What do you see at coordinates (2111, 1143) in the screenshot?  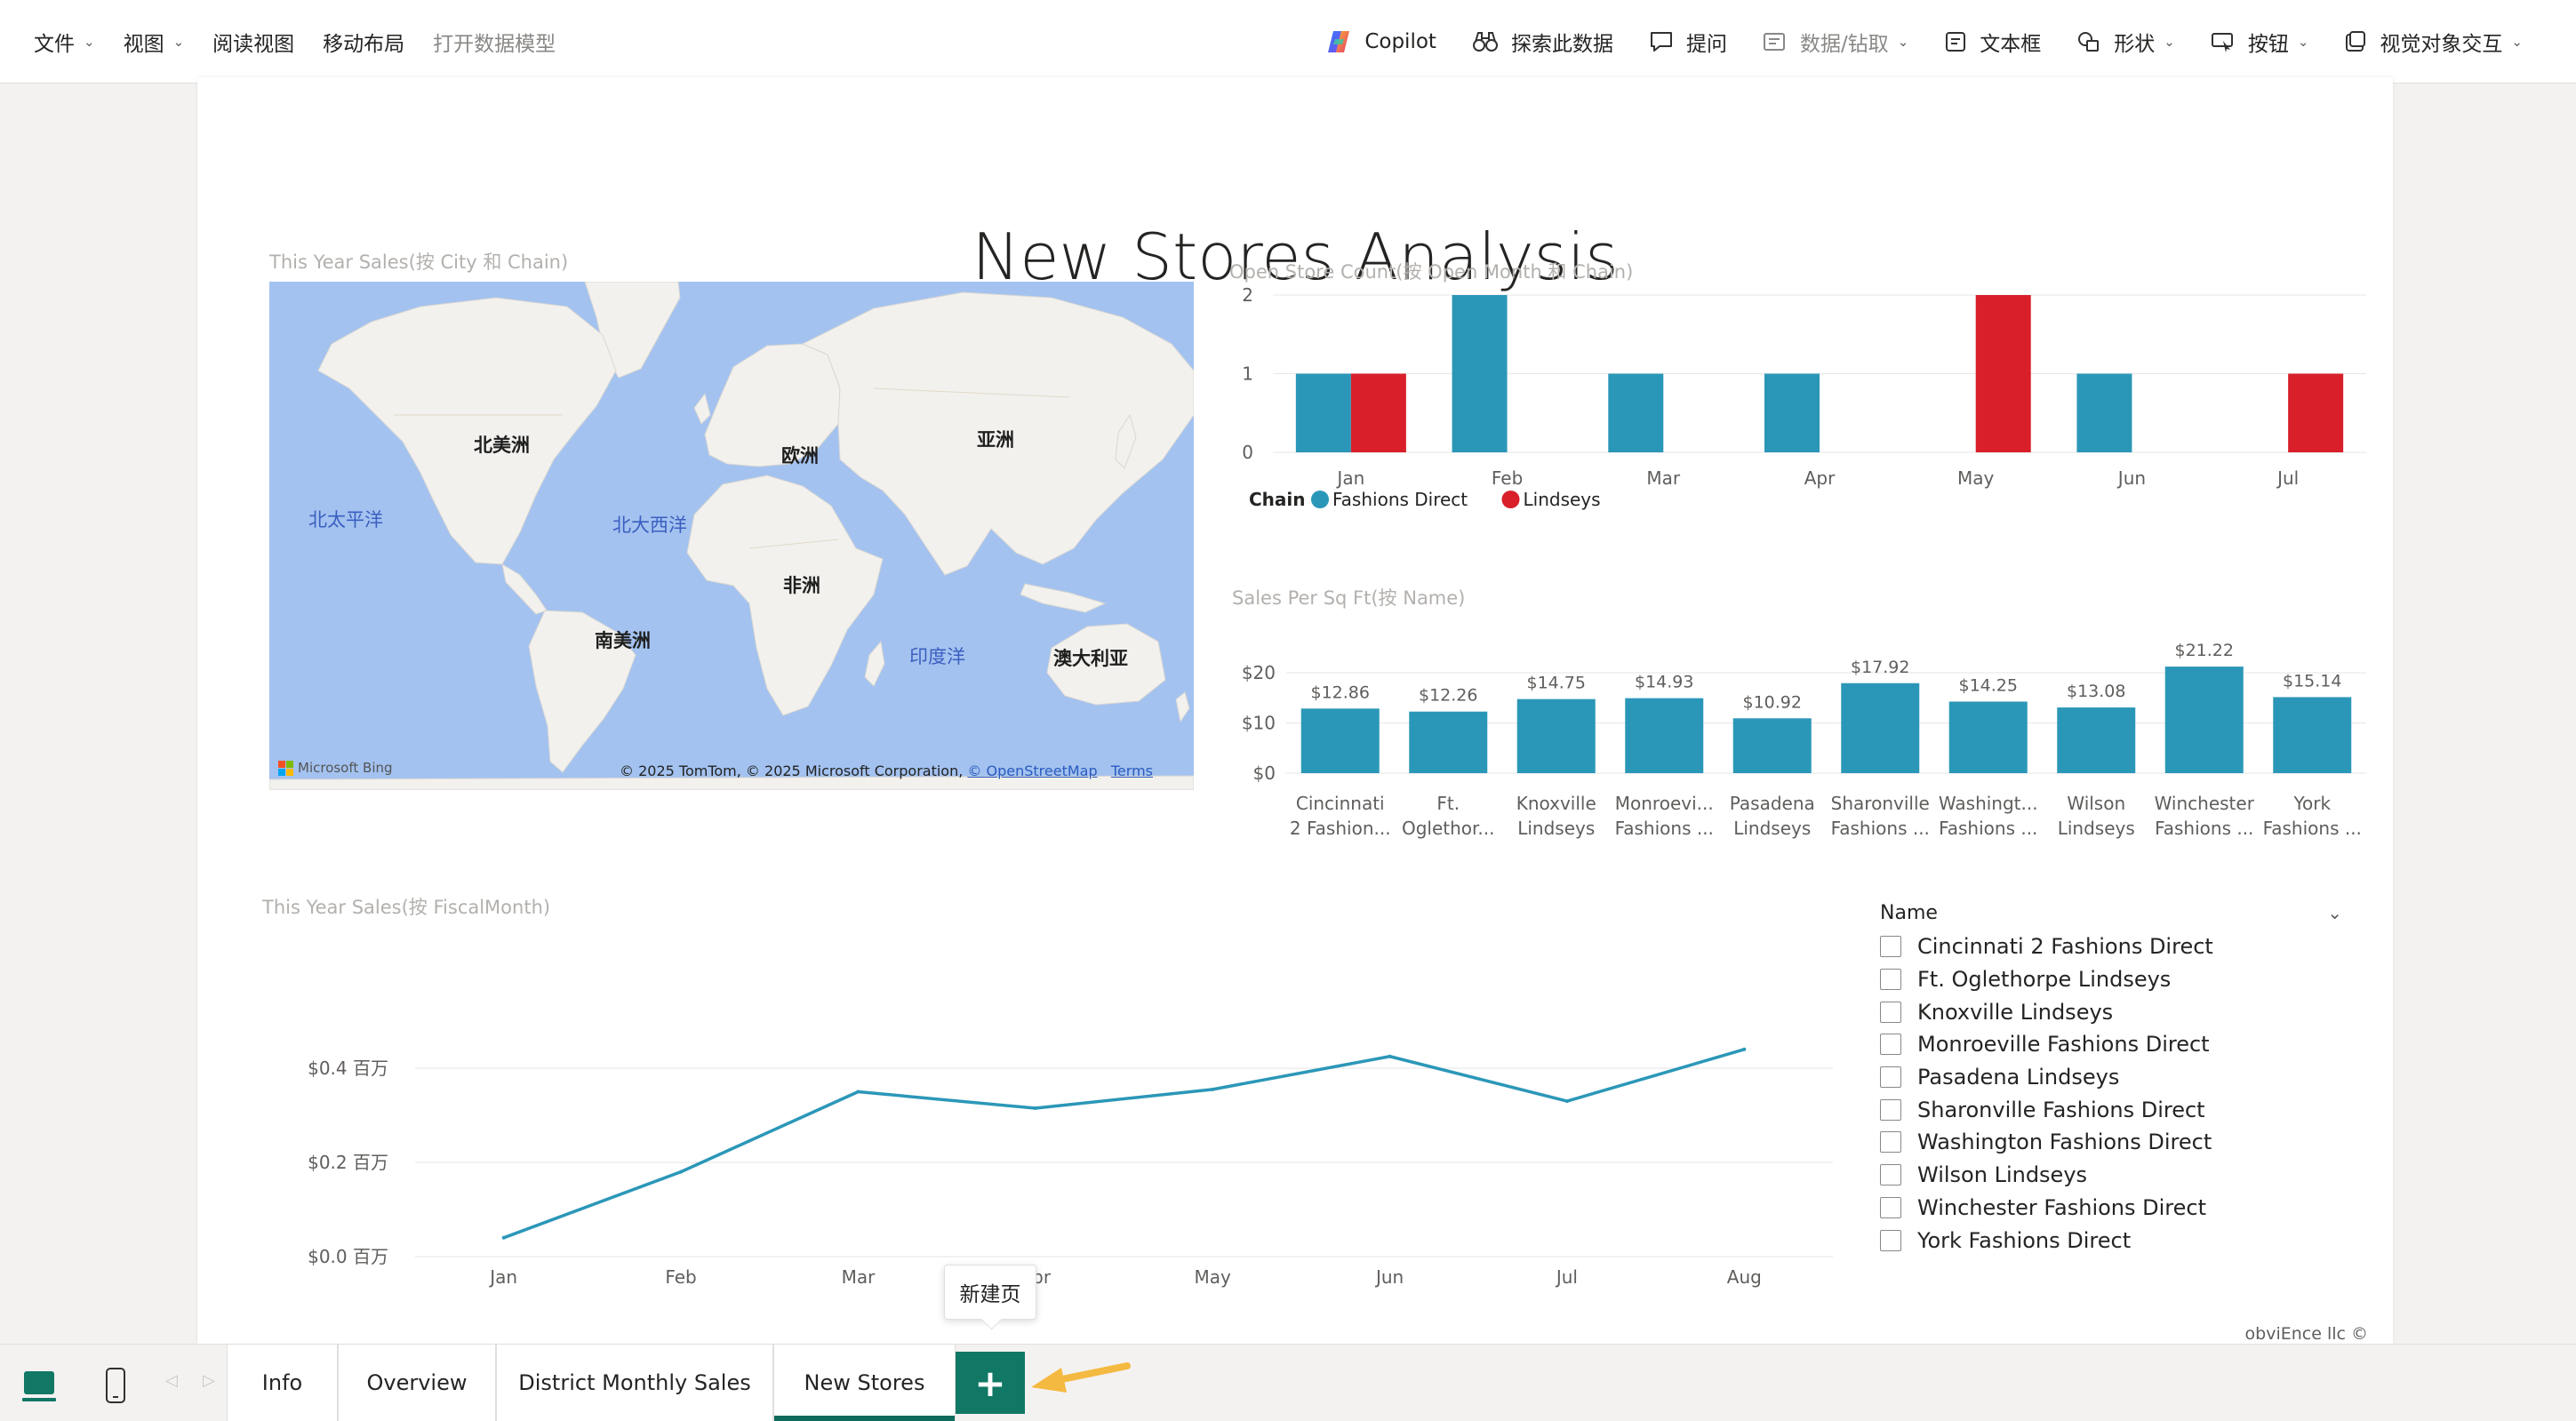 I see `slicer-item: Washington Fashions Direct` at bounding box center [2111, 1143].